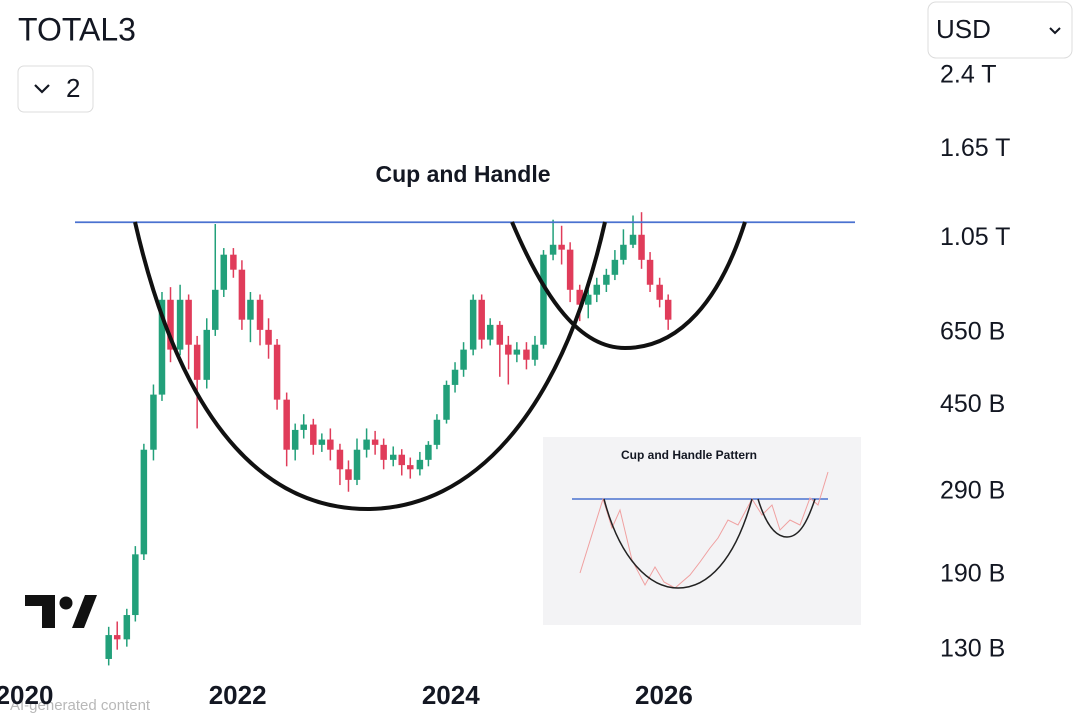 This screenshot has width=1080, height=724. What do you see at coordinates (972, 404) in the screenshot?
I see `y-tick-label: 450 B` at bounding box center [972, 404].